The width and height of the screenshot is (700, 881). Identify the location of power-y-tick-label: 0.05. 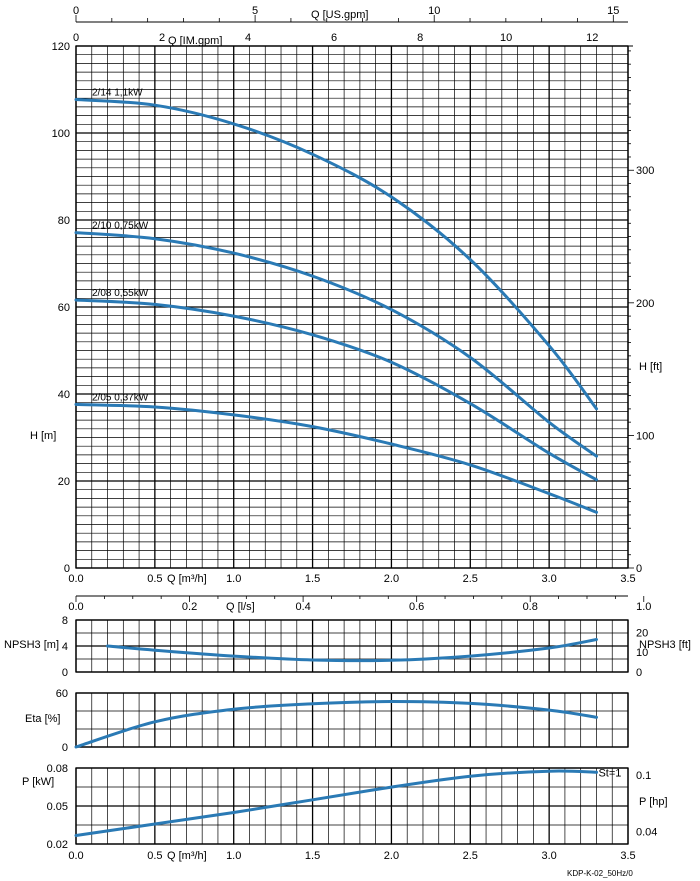
(57, 807).